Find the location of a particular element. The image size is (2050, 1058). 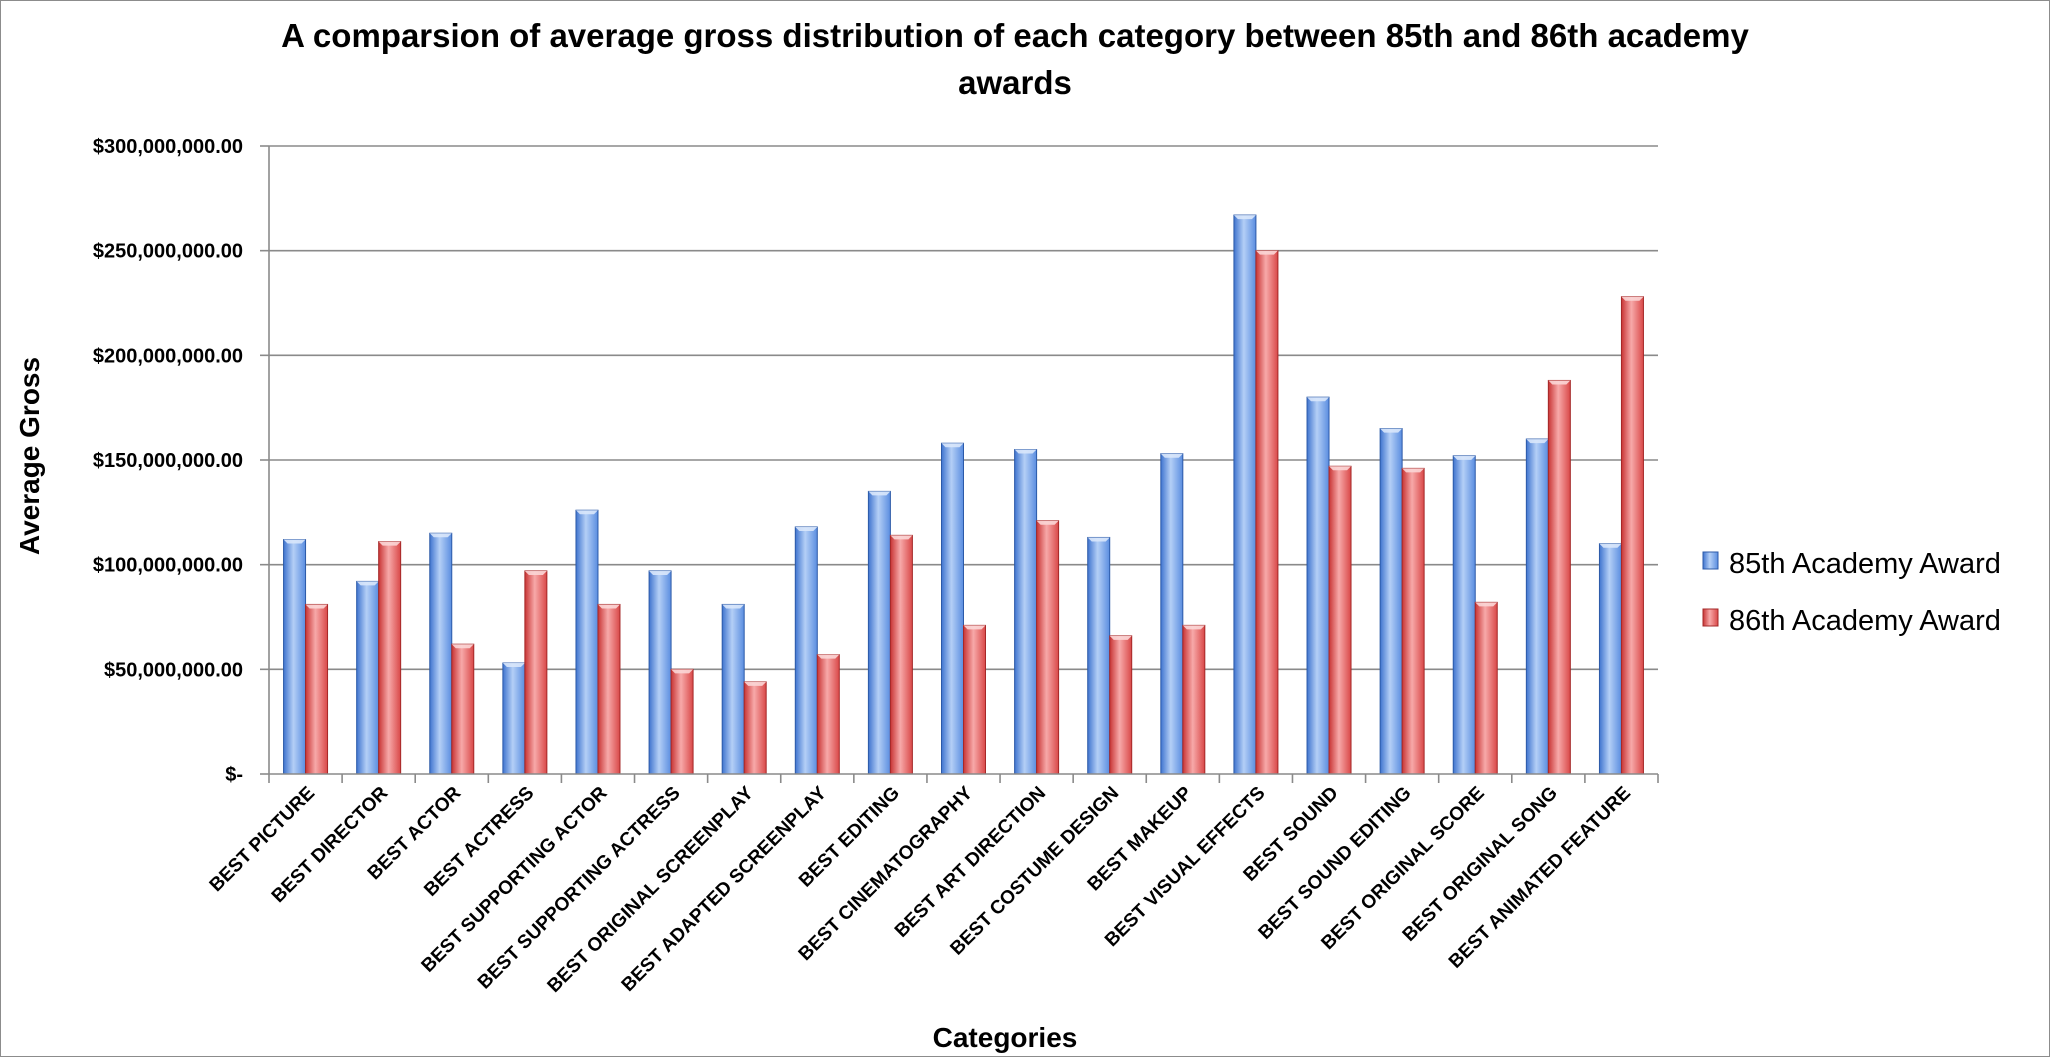

chart-title-line-2: awards is located at coordinates (1015, 82).